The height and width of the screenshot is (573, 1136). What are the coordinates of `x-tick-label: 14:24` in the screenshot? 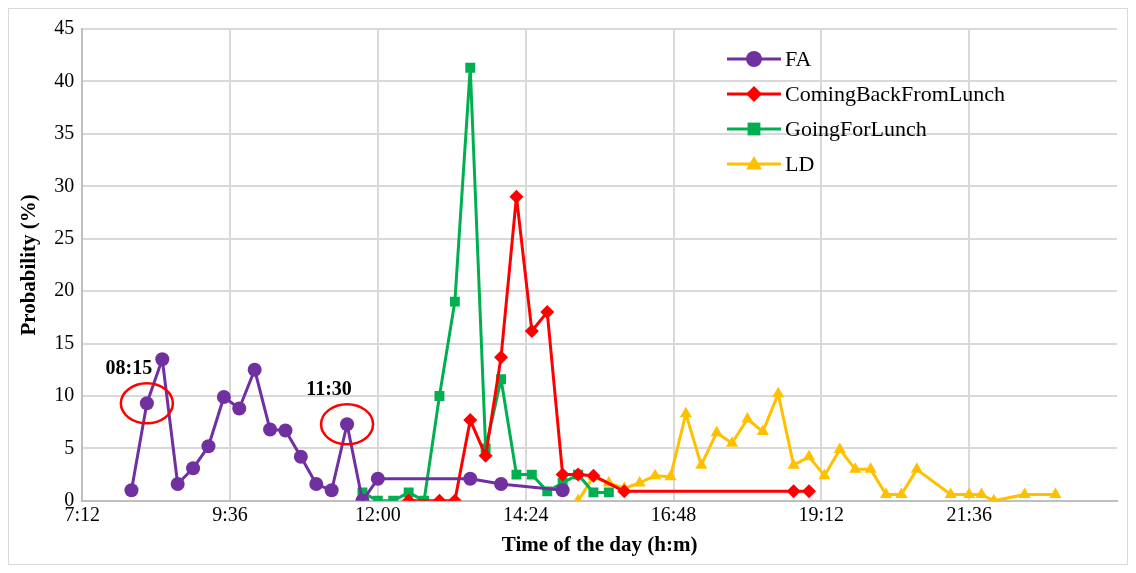 It's located at (525, 514).